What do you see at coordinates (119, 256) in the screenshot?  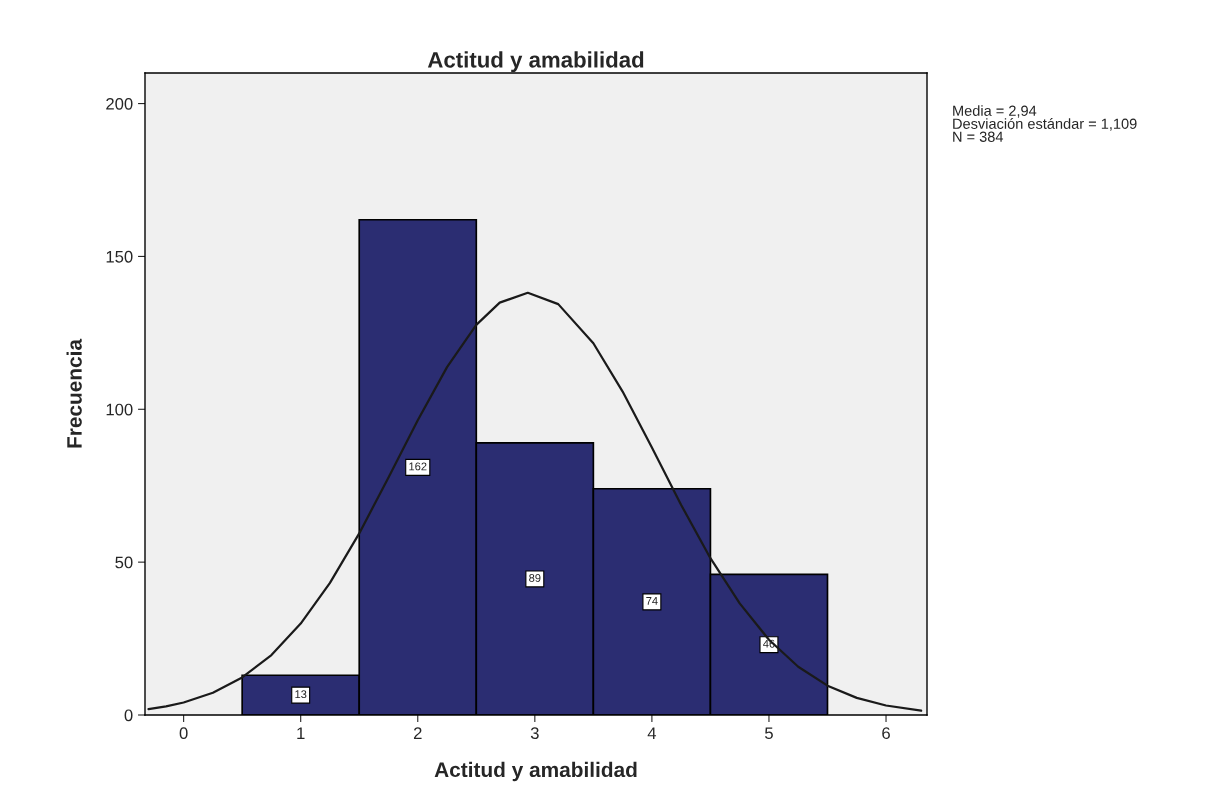 I see `y-tick-label: 150` at bounding box center [119, 256].